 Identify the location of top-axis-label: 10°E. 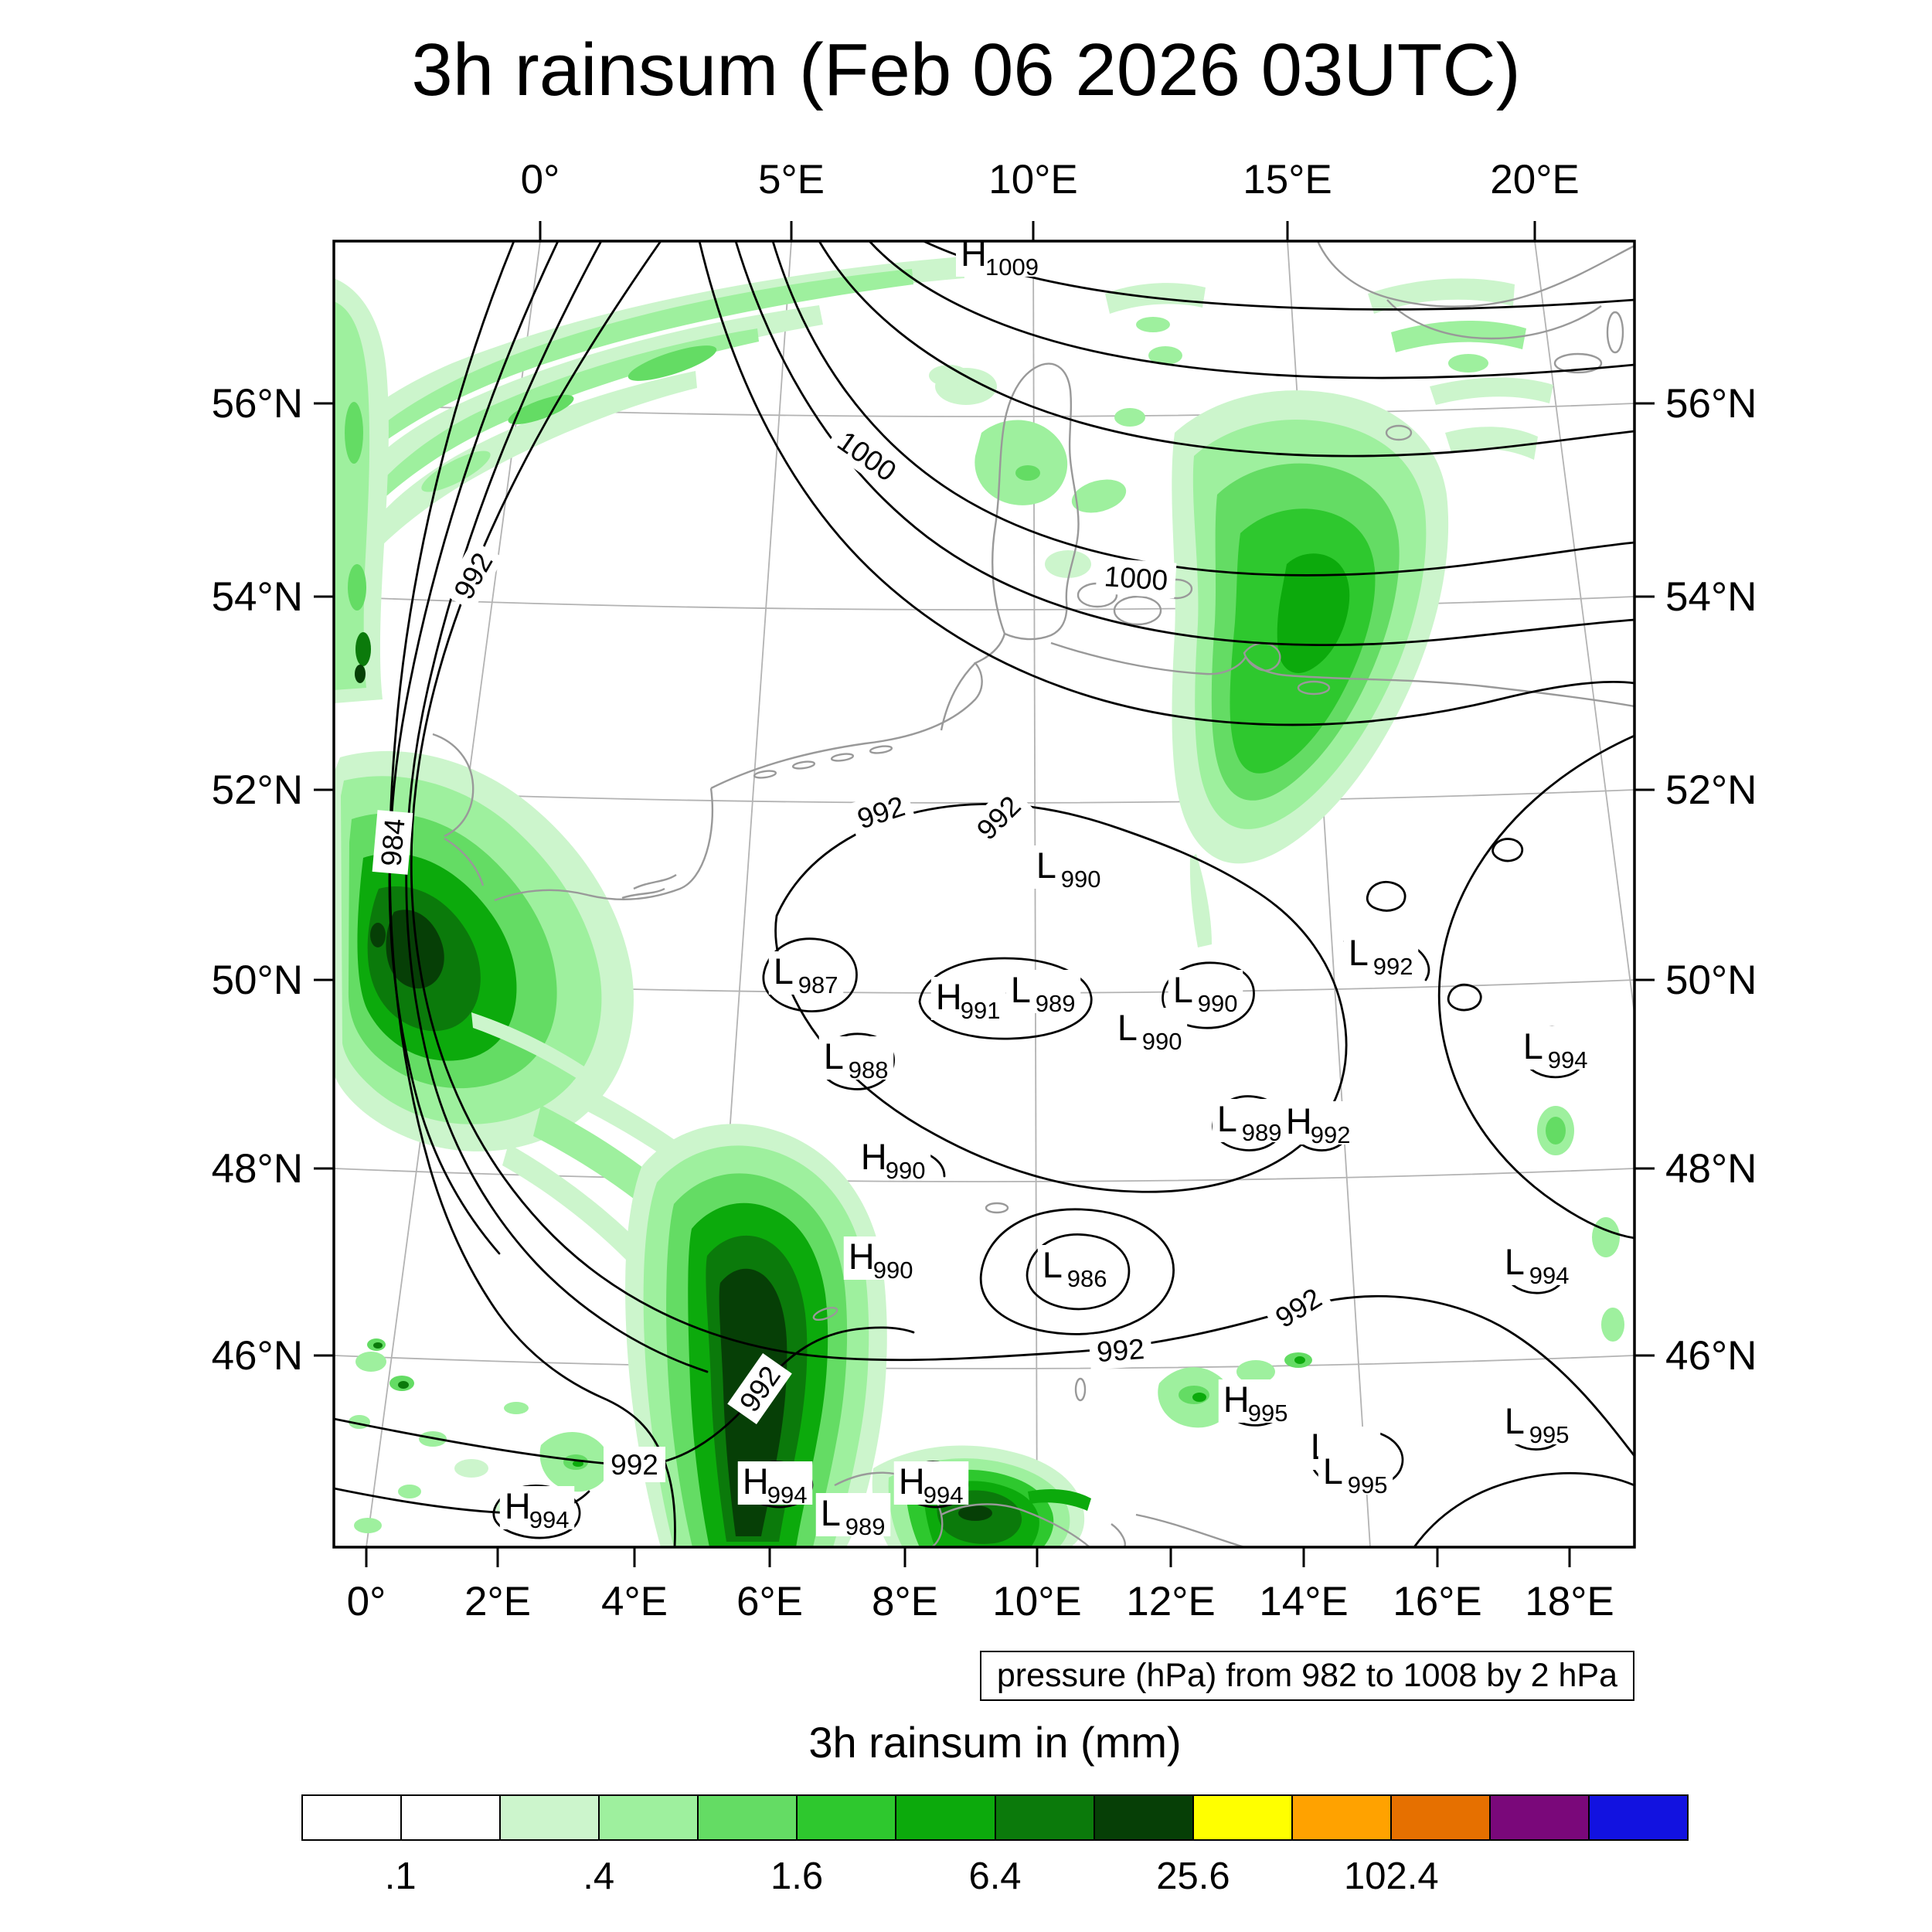
(1033, 179).